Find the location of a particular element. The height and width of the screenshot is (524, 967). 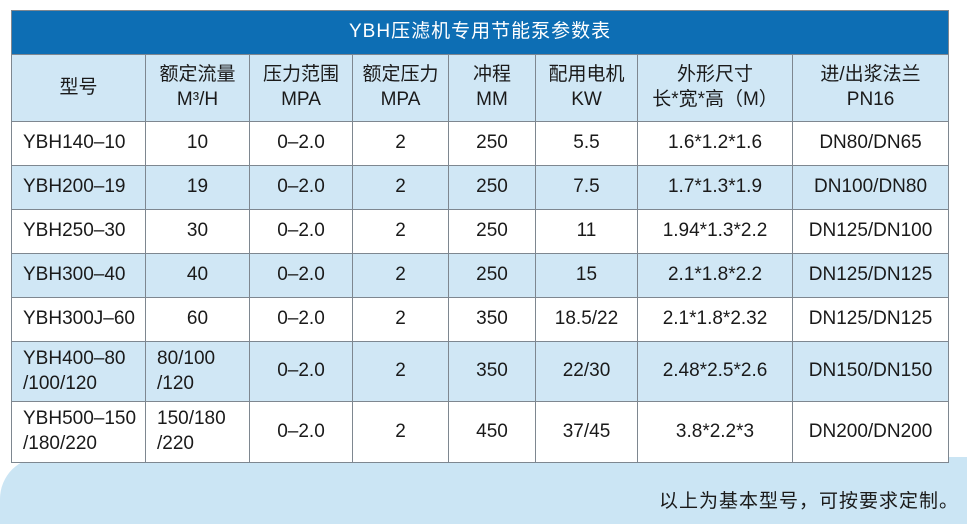

cell-5-6: 2.48*2.5*2.6 is located at coordinates (715, 371).